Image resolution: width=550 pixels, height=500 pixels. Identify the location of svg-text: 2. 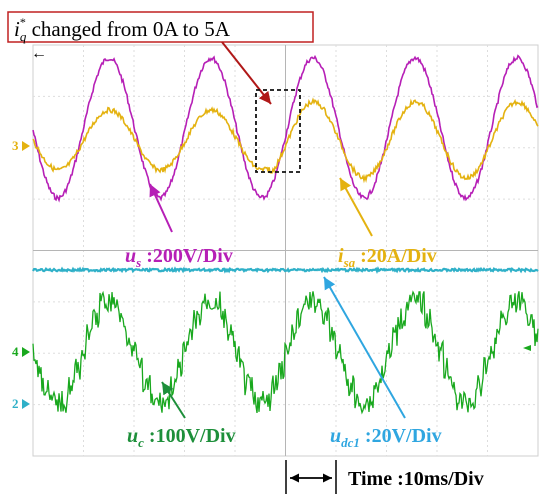
(15, 403).